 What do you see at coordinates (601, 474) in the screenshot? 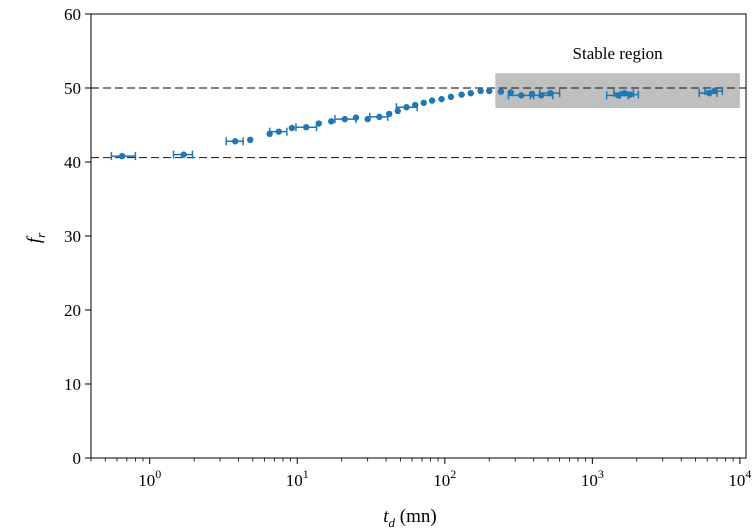
I see `x-tick-exponent: 3` at bounding box center [601, 474].